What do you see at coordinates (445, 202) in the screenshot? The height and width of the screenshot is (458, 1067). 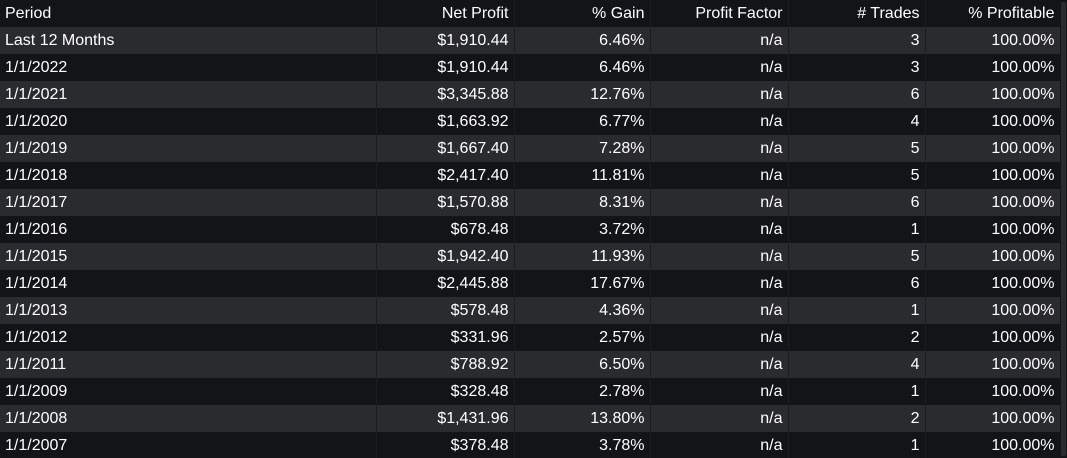 I see `cell-net-profit: $1,570.88` at bounding box center [445, 202].